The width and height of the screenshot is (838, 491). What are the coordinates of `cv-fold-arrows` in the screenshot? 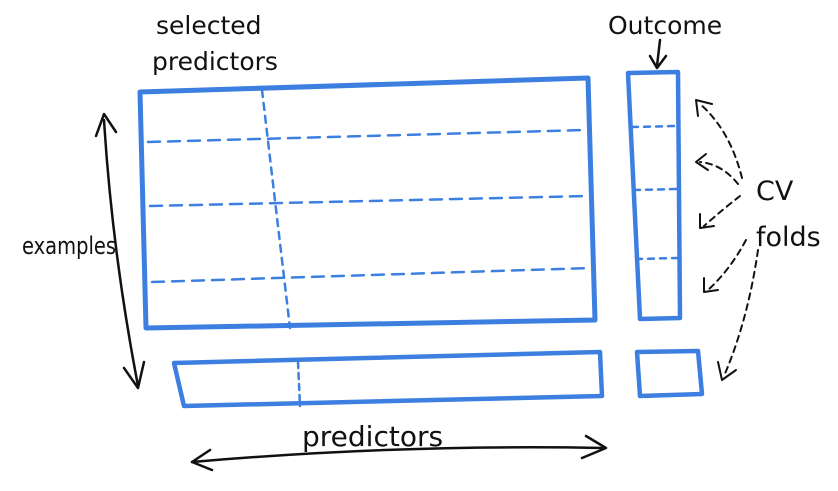 It's located at (727, 240).